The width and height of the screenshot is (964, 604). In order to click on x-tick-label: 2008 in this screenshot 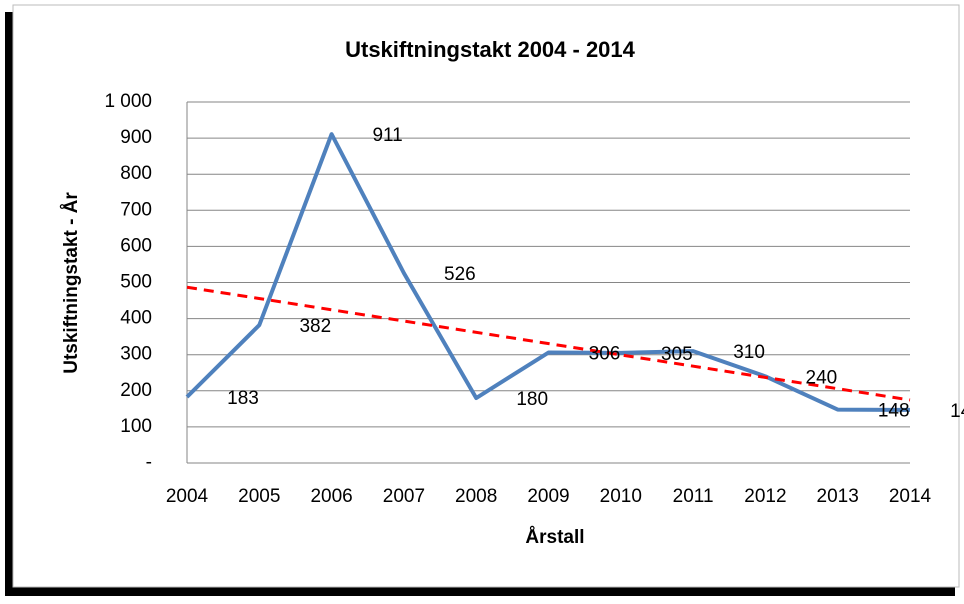, I will do `click(476, 496)`.